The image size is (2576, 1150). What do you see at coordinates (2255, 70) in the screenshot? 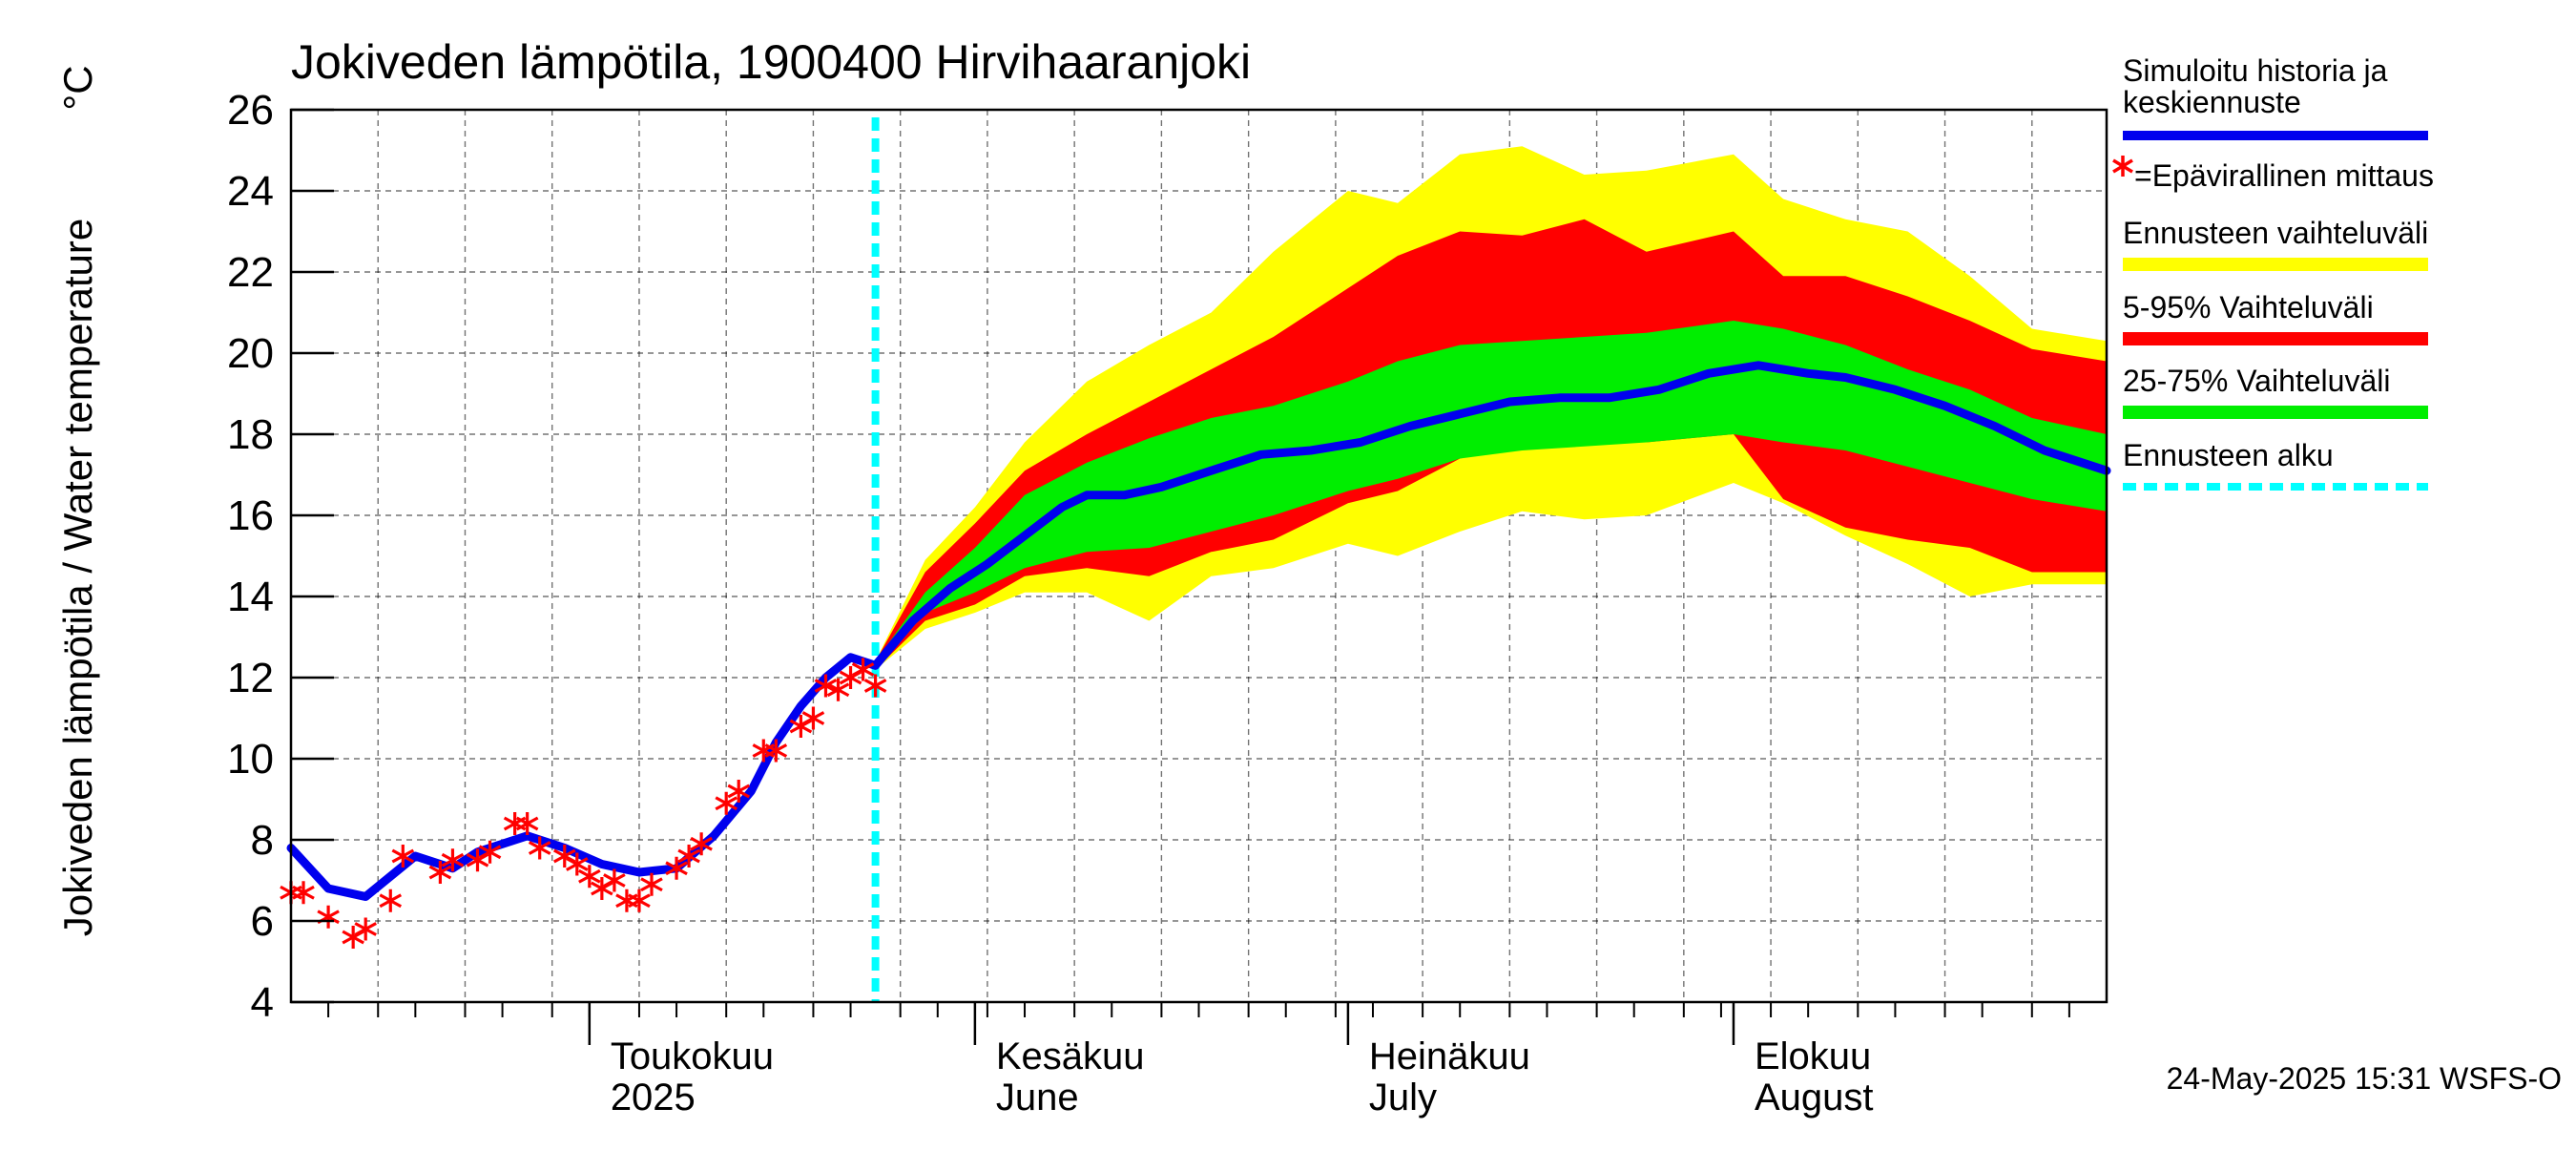
I see `legend-label-simulated-1: Simuloitu historia ja` at bounding box center [2255, 70].